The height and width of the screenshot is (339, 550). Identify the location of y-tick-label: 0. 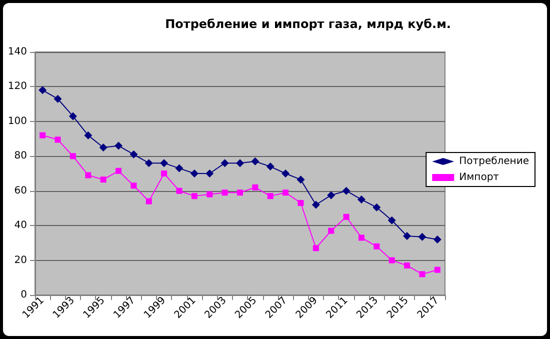
(23, 295).